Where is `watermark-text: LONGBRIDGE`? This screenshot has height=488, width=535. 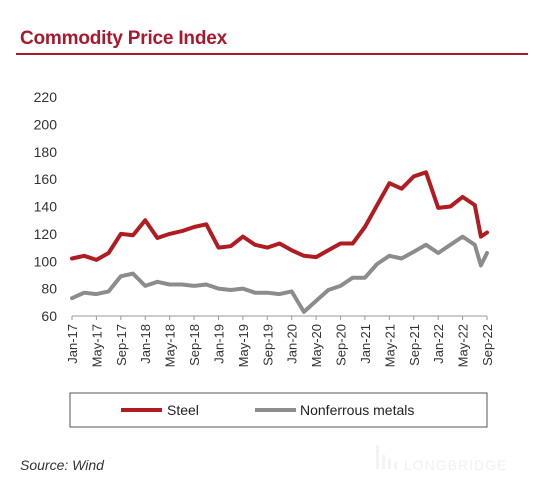 watermark-text: LONGBRIDGE is located at coordinates (456, 465).